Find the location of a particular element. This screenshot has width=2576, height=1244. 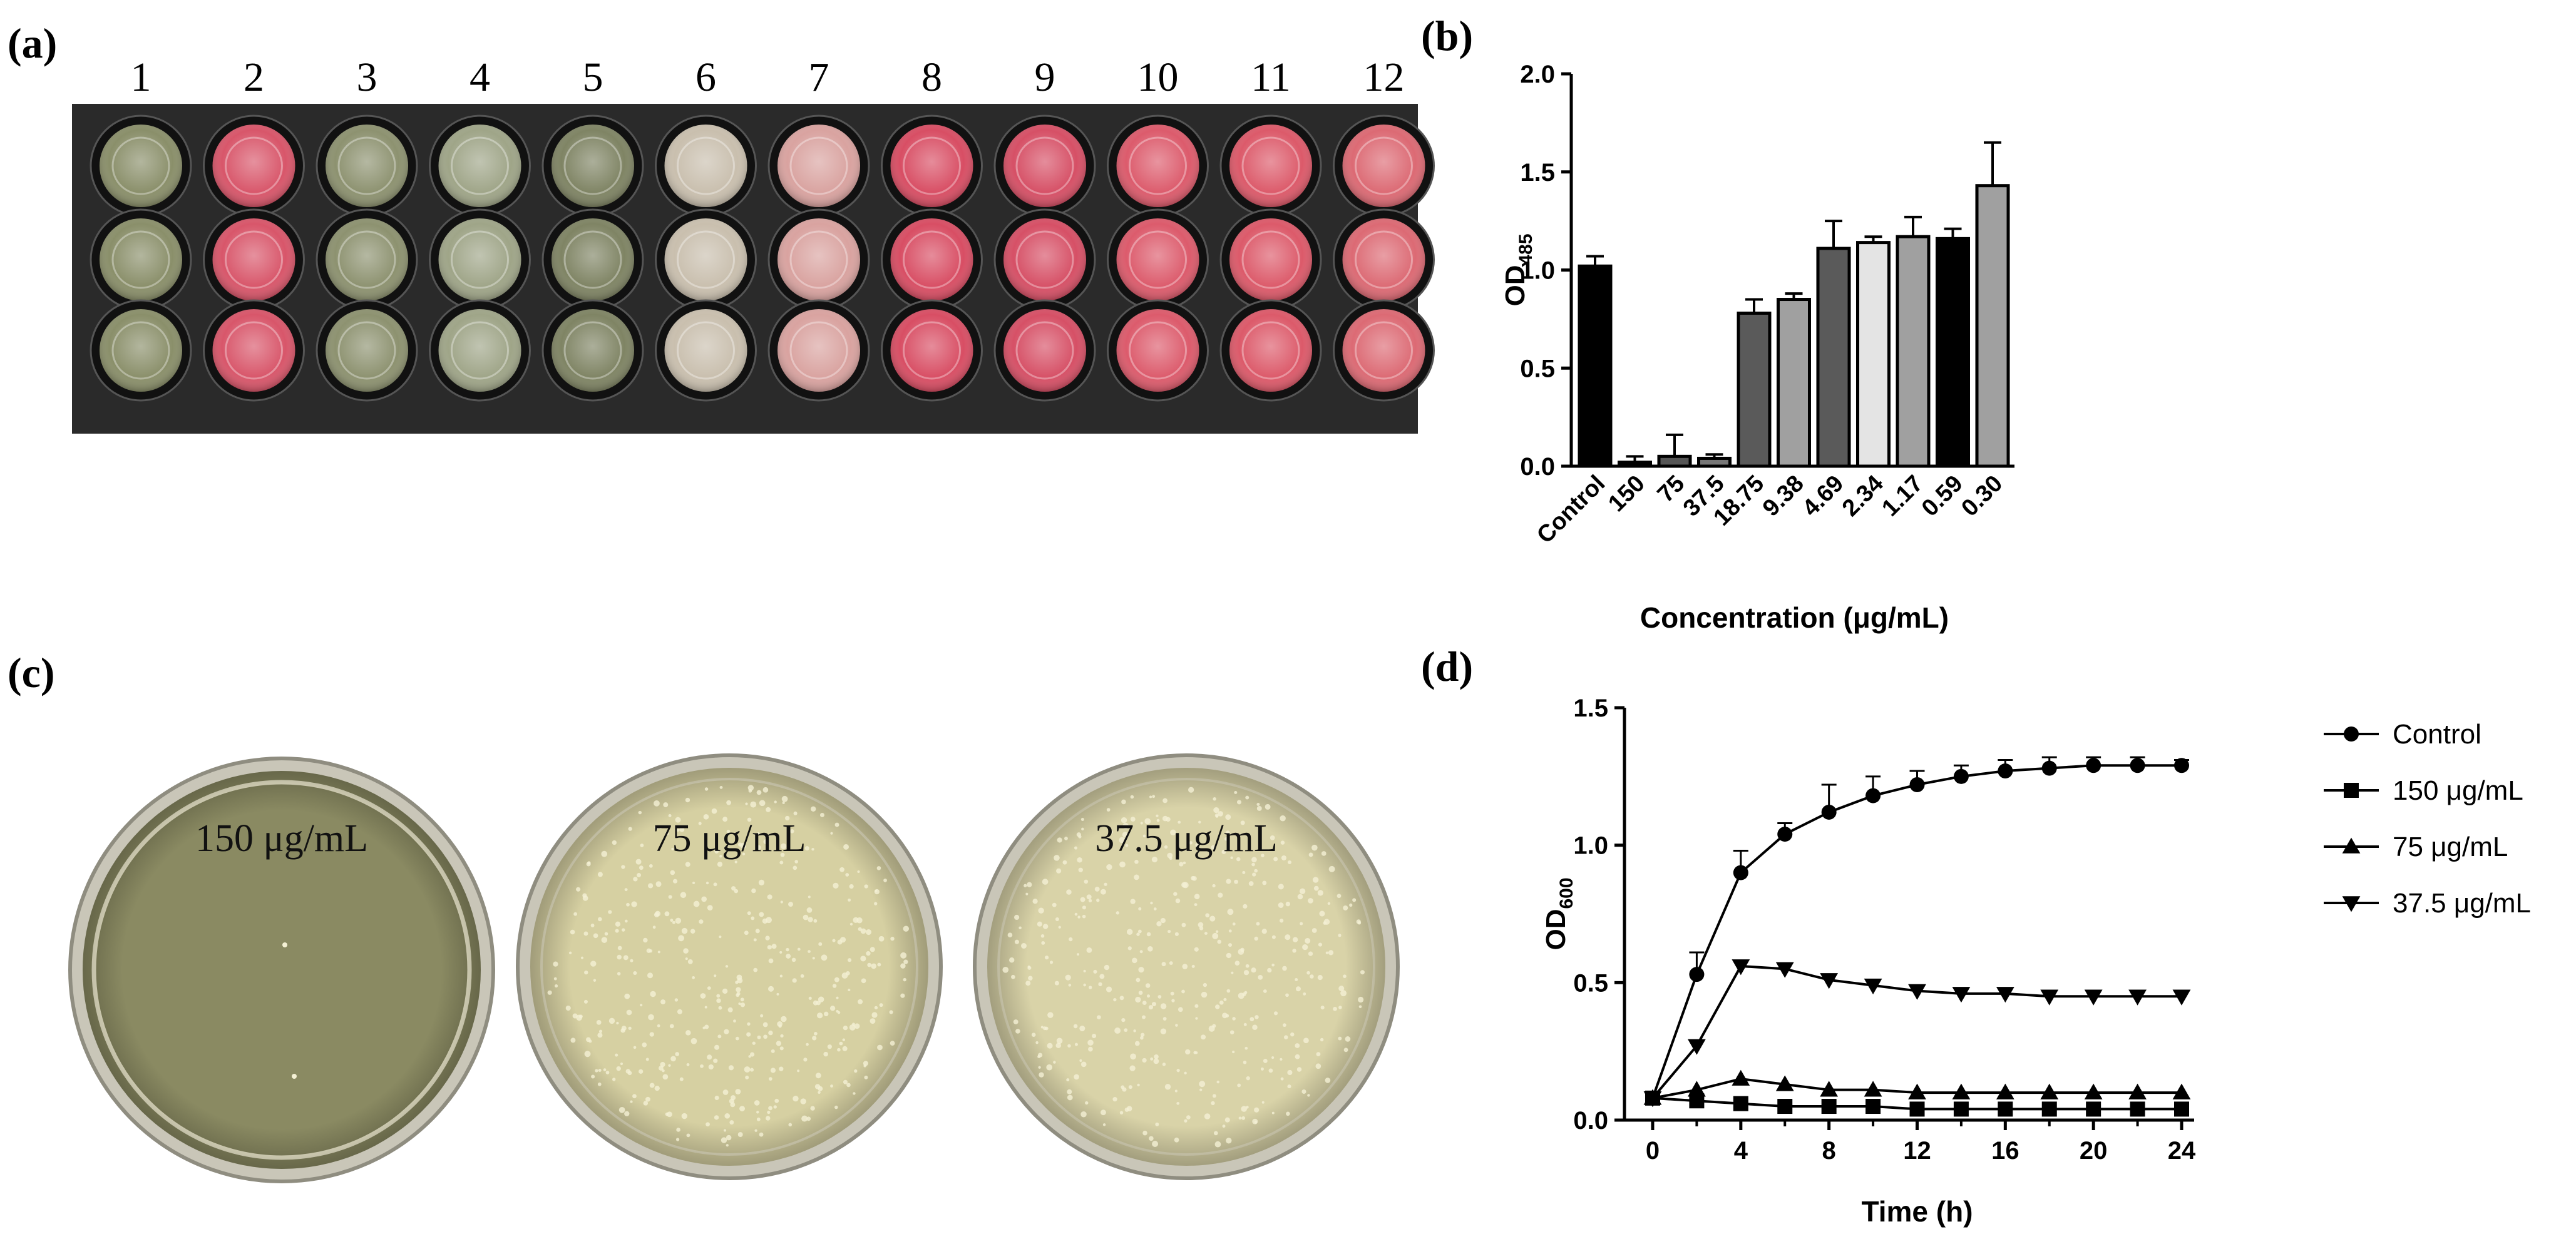

column-number: 12 is located at coordinates (1384, 77).